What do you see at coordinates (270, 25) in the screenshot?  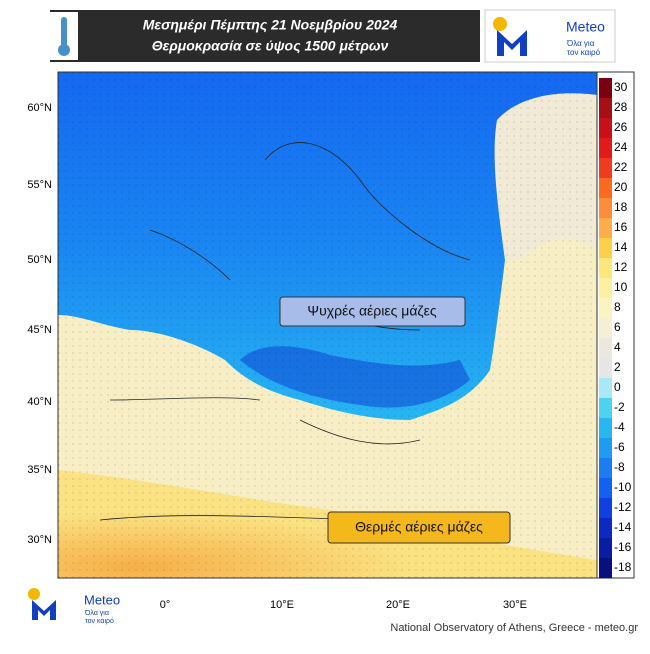 I see `title-line: Μεσημέρι Πέμπτης 21 Νοεμβρίου 2024` at bounding box center [270, 25].